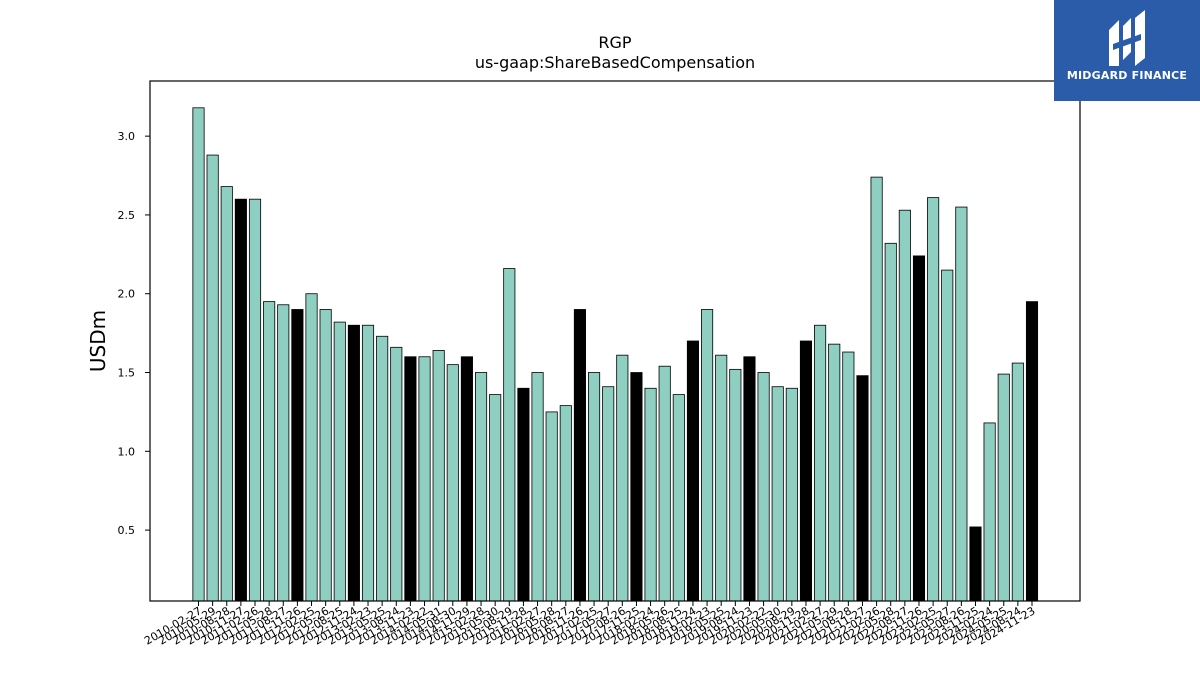  I want to click on logo-text: MIDGARD FINANCE, so click(1127, 75).